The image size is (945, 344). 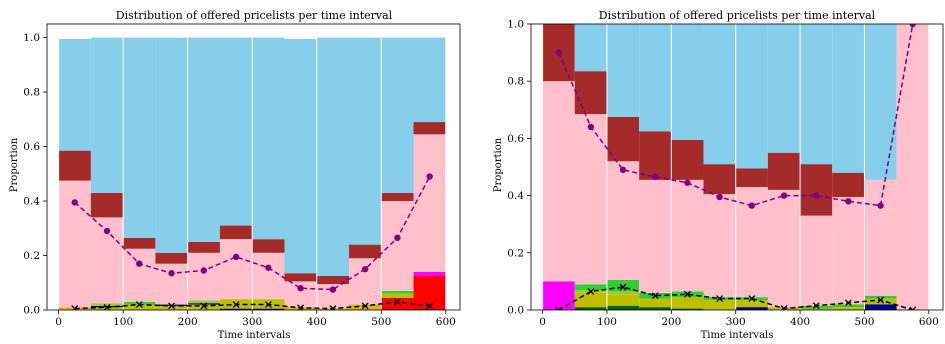 What do you see at coordinates (254, 335) in the screenshot?
I see `chart-left-xlabel: Time intervals` at bounding box center [254, 335].